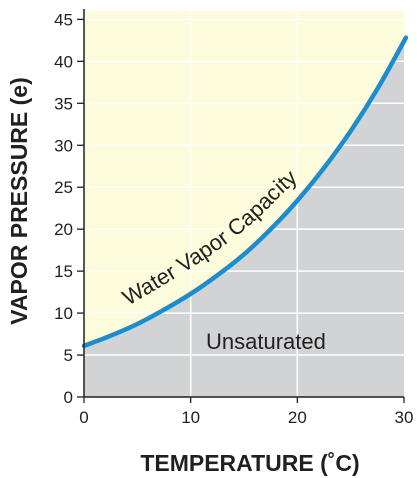  Describe the element at coordinates (297, 417) in the screenshot. I see `x-tick-label: 20` at that location.